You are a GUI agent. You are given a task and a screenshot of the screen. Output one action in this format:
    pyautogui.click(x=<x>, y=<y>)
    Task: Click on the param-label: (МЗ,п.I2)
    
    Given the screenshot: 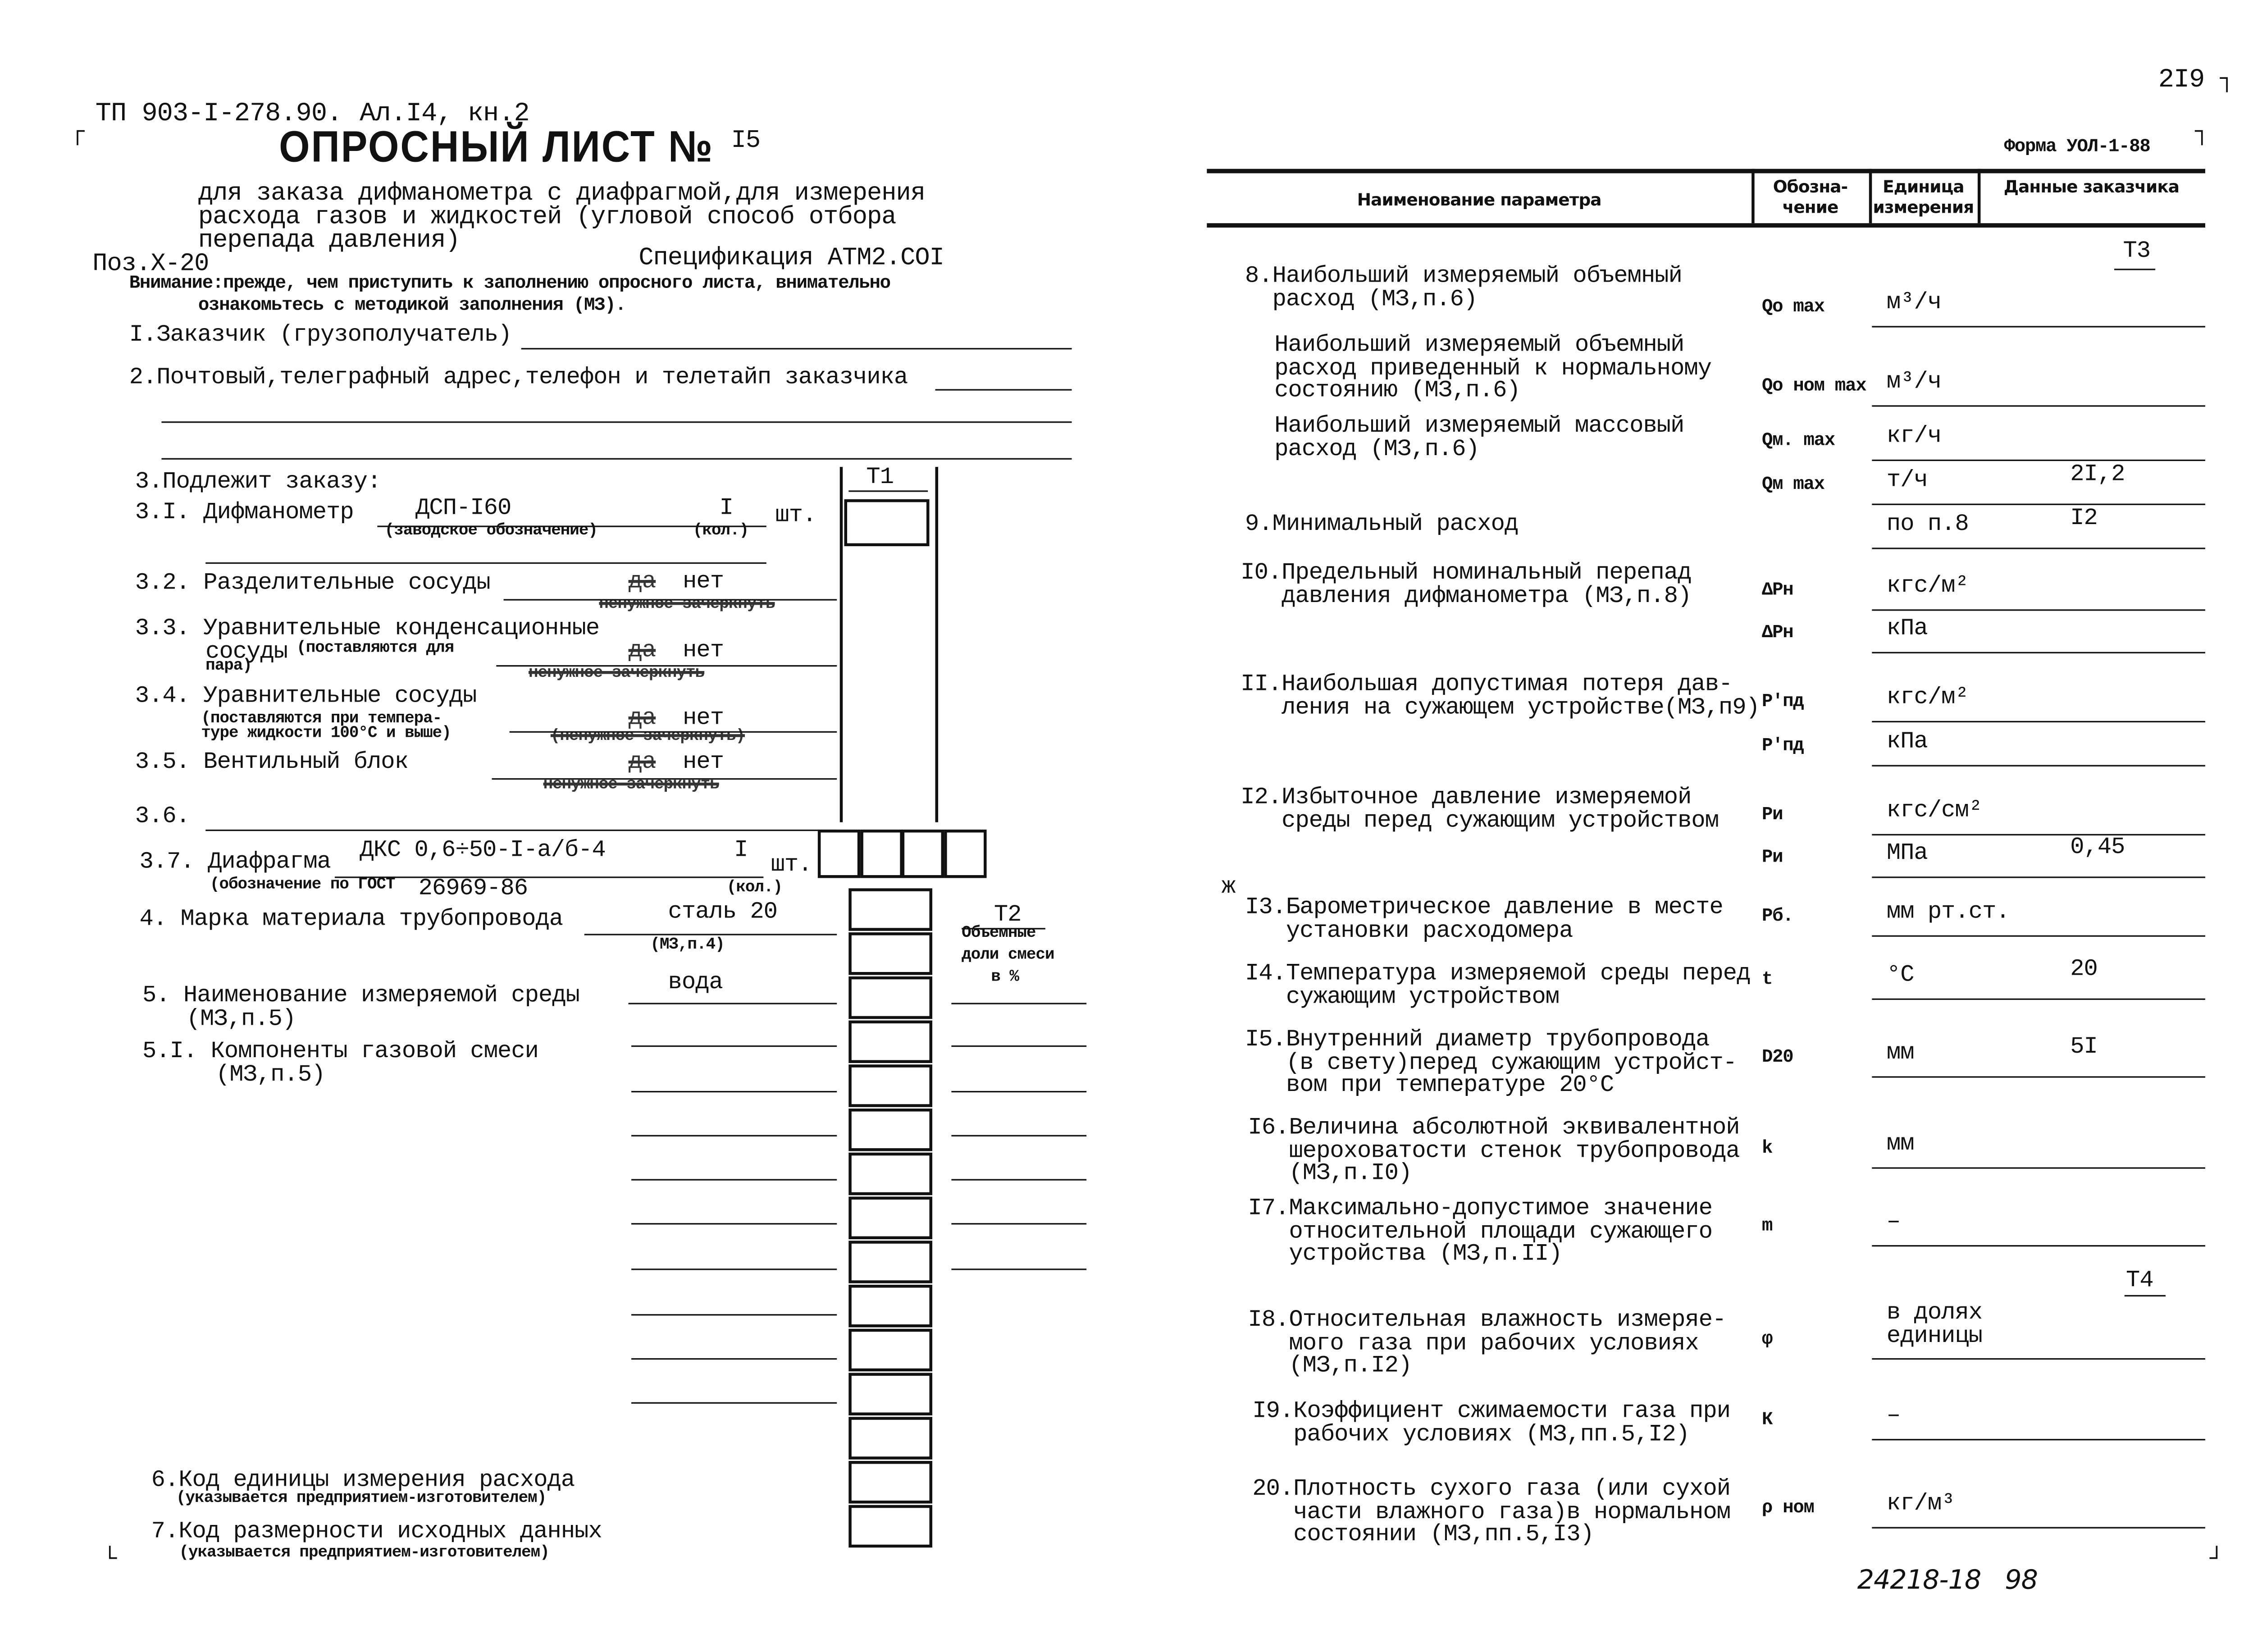 What is the action you would take?
    pyautogui.click(x=1330, y=1365)
    